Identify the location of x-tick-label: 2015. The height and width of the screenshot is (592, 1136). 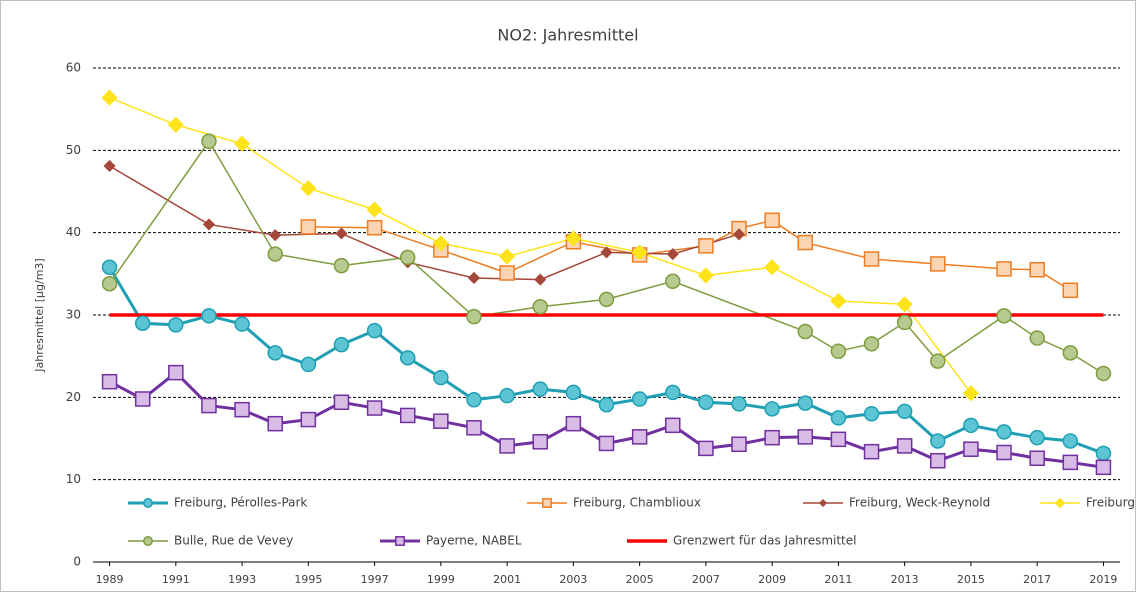
(971, 579).